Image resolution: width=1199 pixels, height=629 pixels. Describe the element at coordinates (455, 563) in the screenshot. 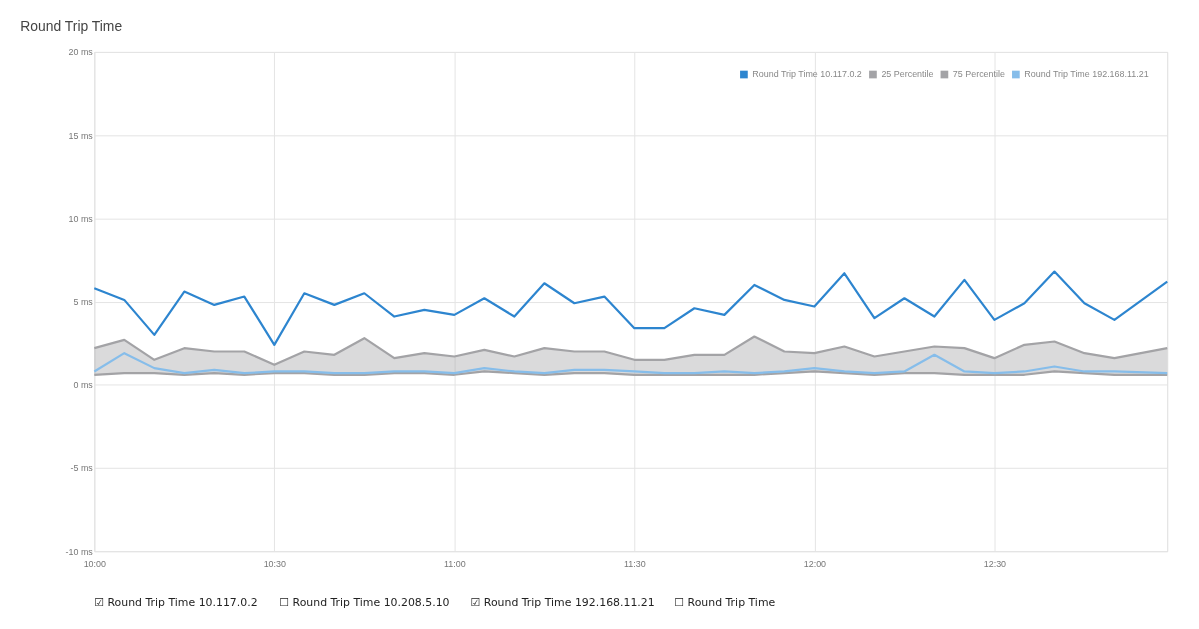

I see `x-tick-label: 11:00` at that location.